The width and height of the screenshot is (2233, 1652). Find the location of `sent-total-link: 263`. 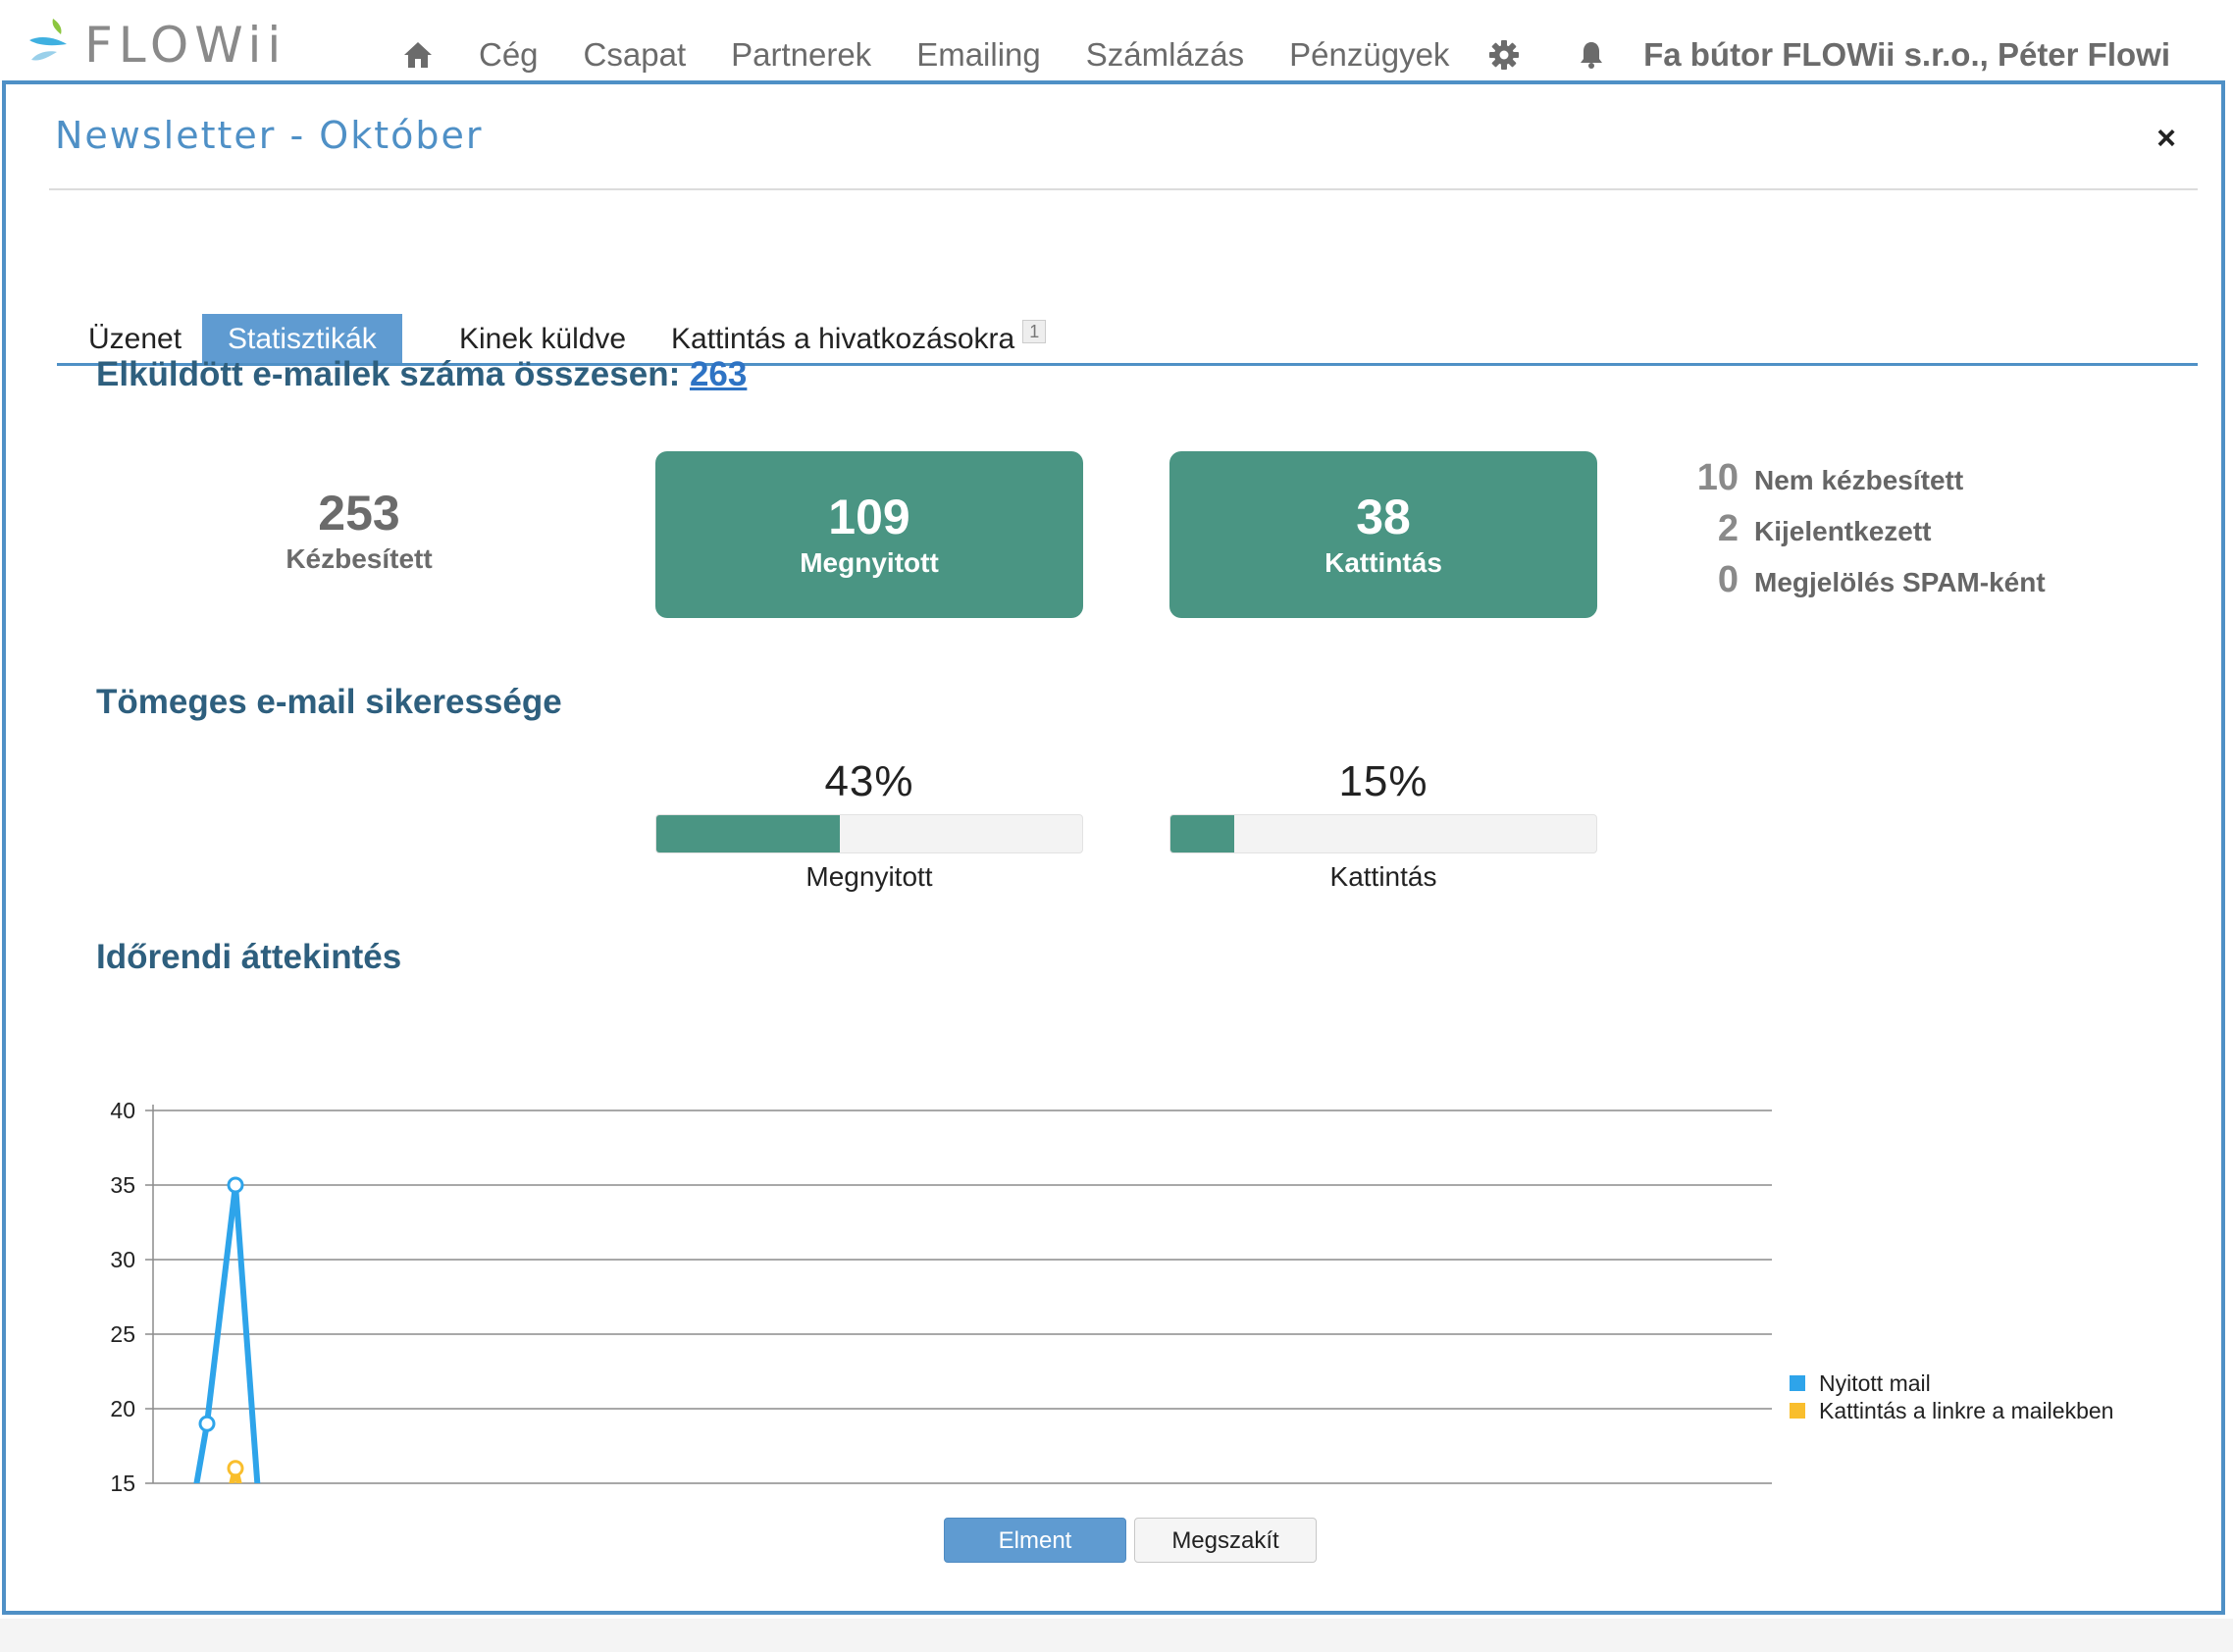

sent-total-link: 263 is located at coordinates (718, 374).